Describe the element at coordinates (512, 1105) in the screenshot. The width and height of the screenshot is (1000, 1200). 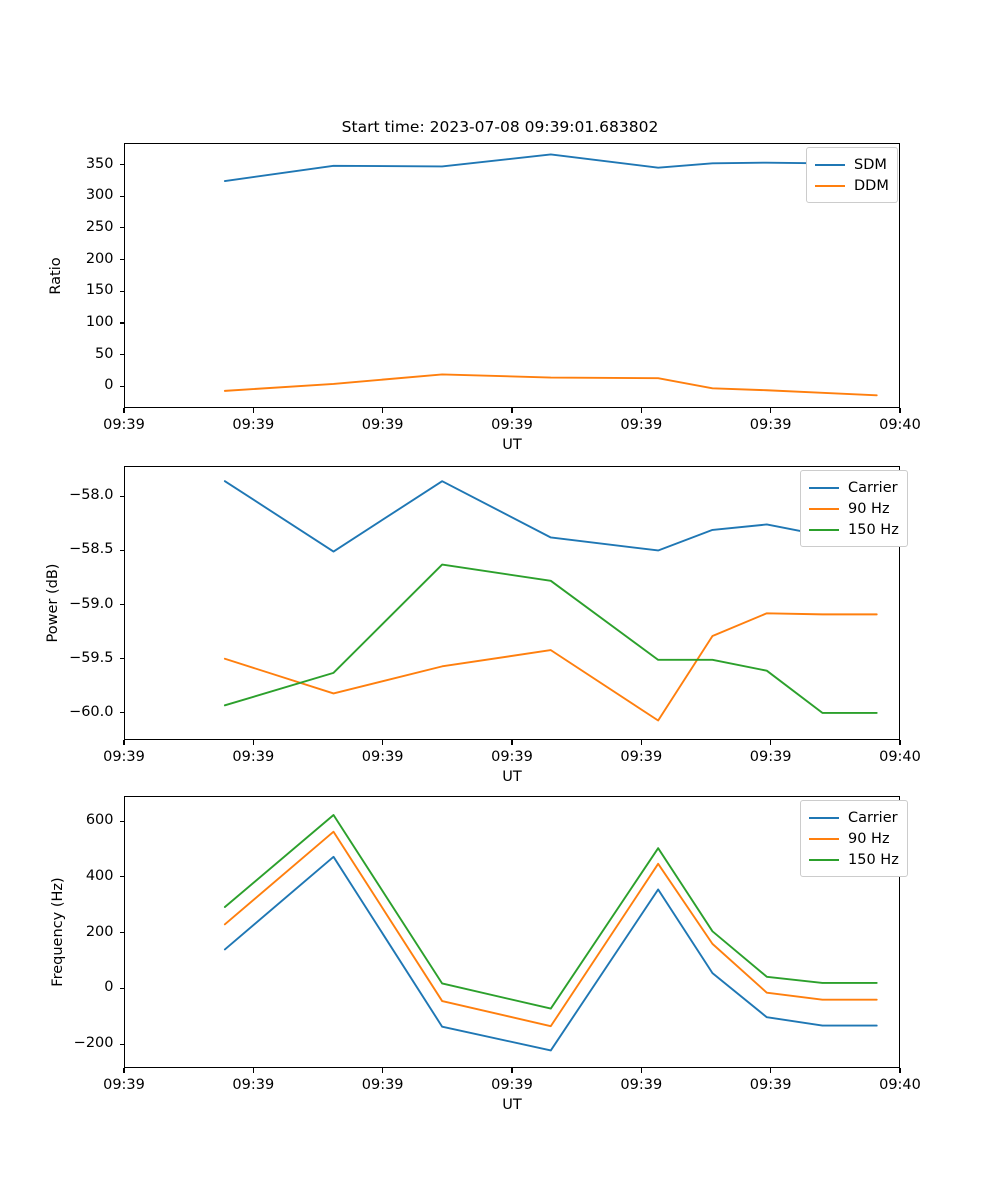
I see `x-axis-label-3: UT` at that location.